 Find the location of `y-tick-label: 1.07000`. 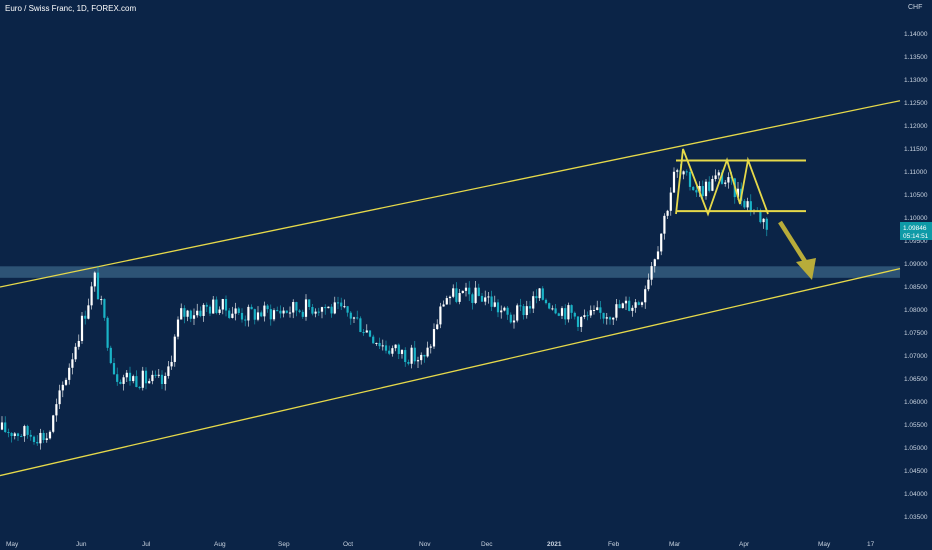

y-tick-label: 1.07000 is located at coordinates (916, 356).